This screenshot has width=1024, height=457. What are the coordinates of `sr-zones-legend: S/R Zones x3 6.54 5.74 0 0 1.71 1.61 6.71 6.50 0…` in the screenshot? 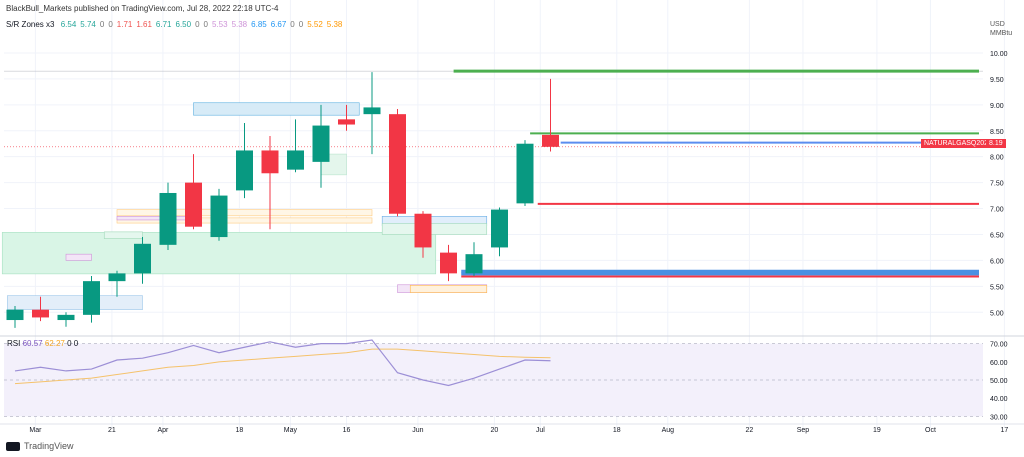 It's located at (178, 24).